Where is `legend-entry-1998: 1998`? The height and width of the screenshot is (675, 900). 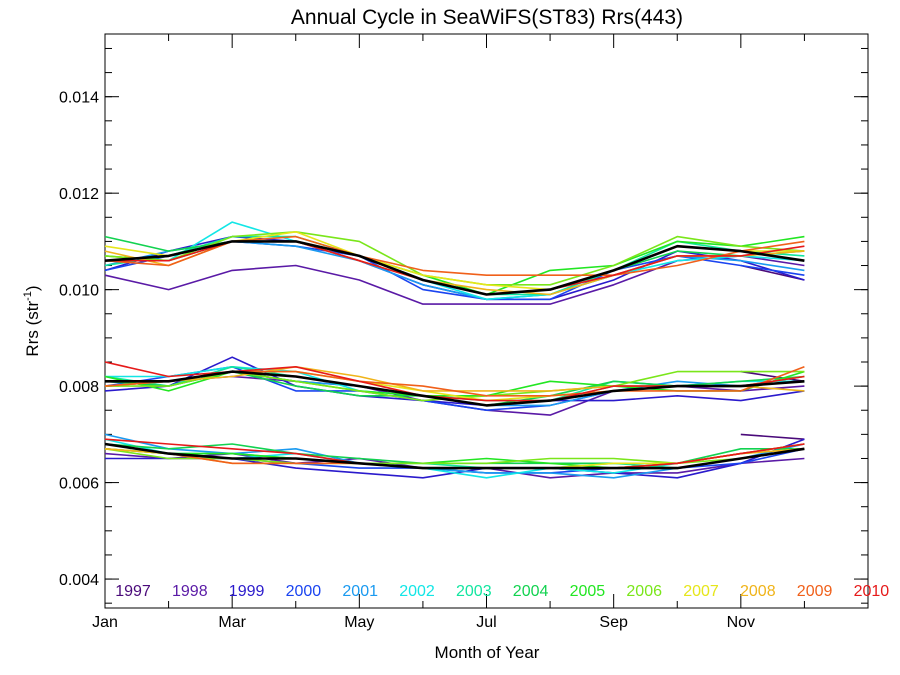
legend-entry-1998: 1998 is located at coordinates (190, 591).